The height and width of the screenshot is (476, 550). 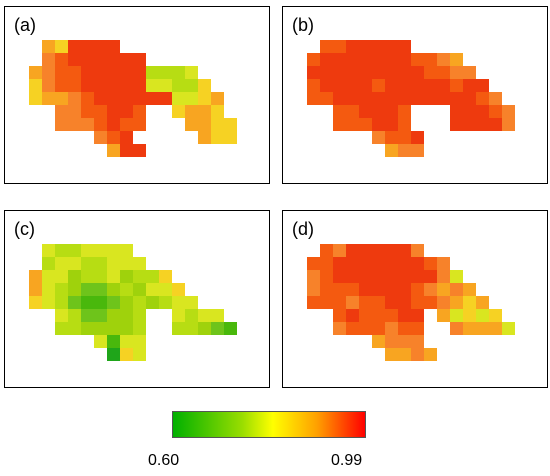 I want to click on grid-map-d, so click(x=411, y=302).